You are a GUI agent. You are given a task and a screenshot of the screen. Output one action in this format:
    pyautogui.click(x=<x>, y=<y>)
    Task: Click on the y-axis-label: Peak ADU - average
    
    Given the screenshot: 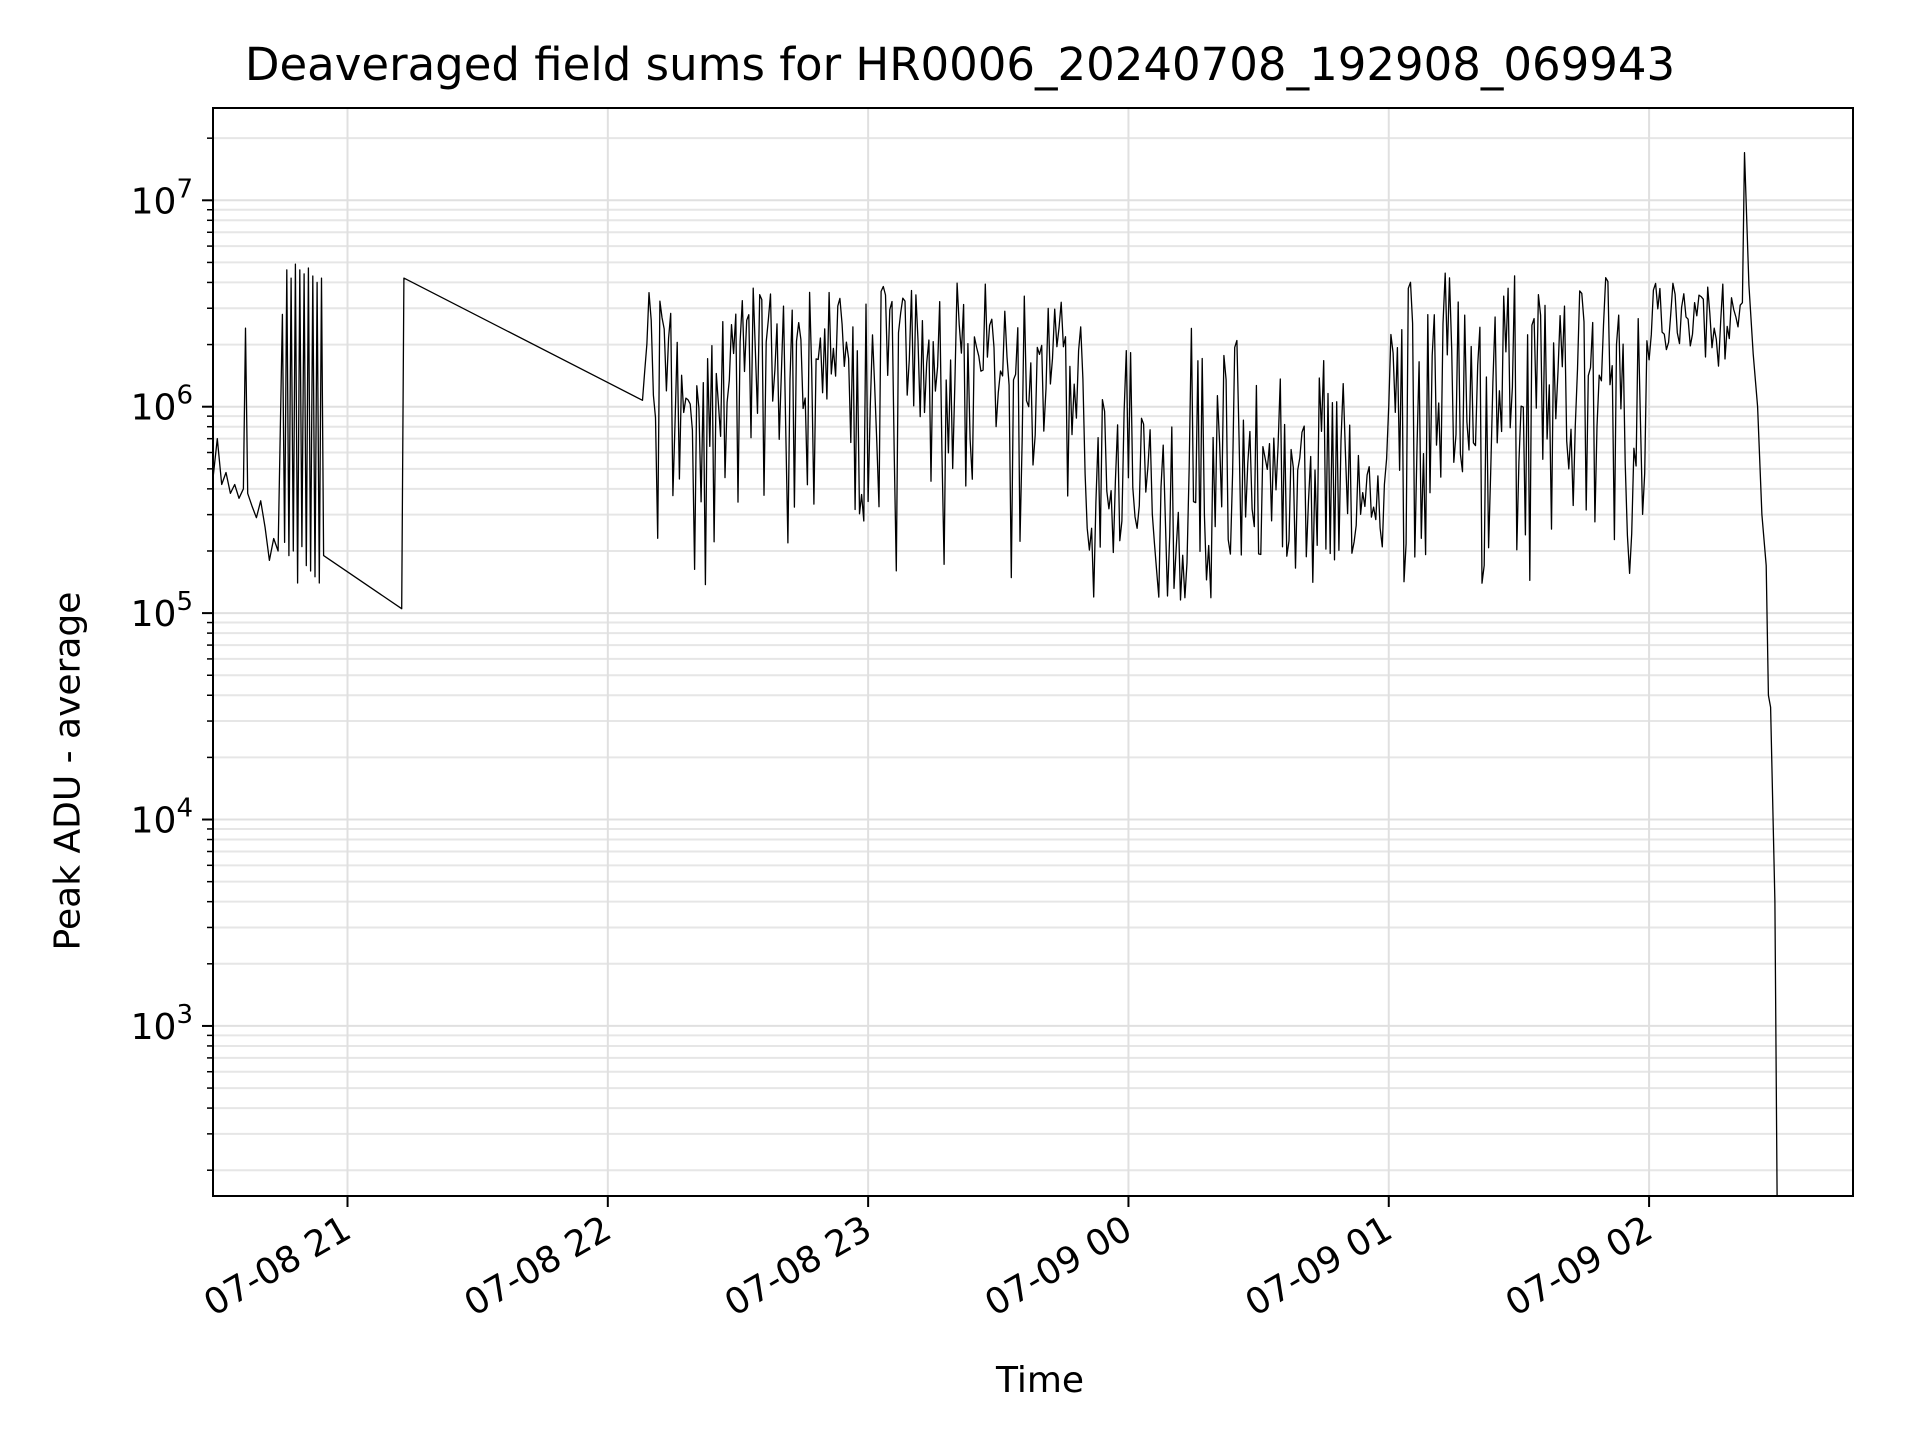 What is the action you would take?
    pyautogui.click(x=68, y=771)
    